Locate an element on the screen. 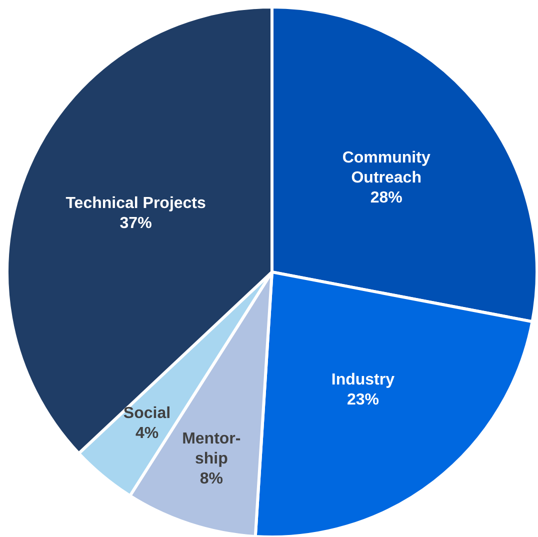 This screenshot has height=537, width=538. data-label: 23% is located at coordinates (362, 399).